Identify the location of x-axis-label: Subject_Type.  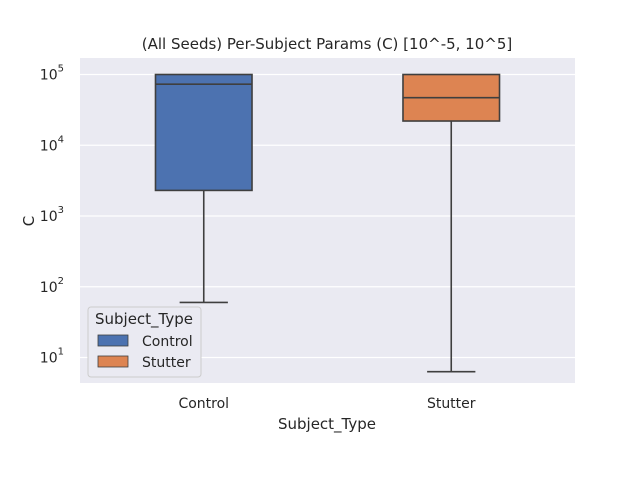
(327, 424).